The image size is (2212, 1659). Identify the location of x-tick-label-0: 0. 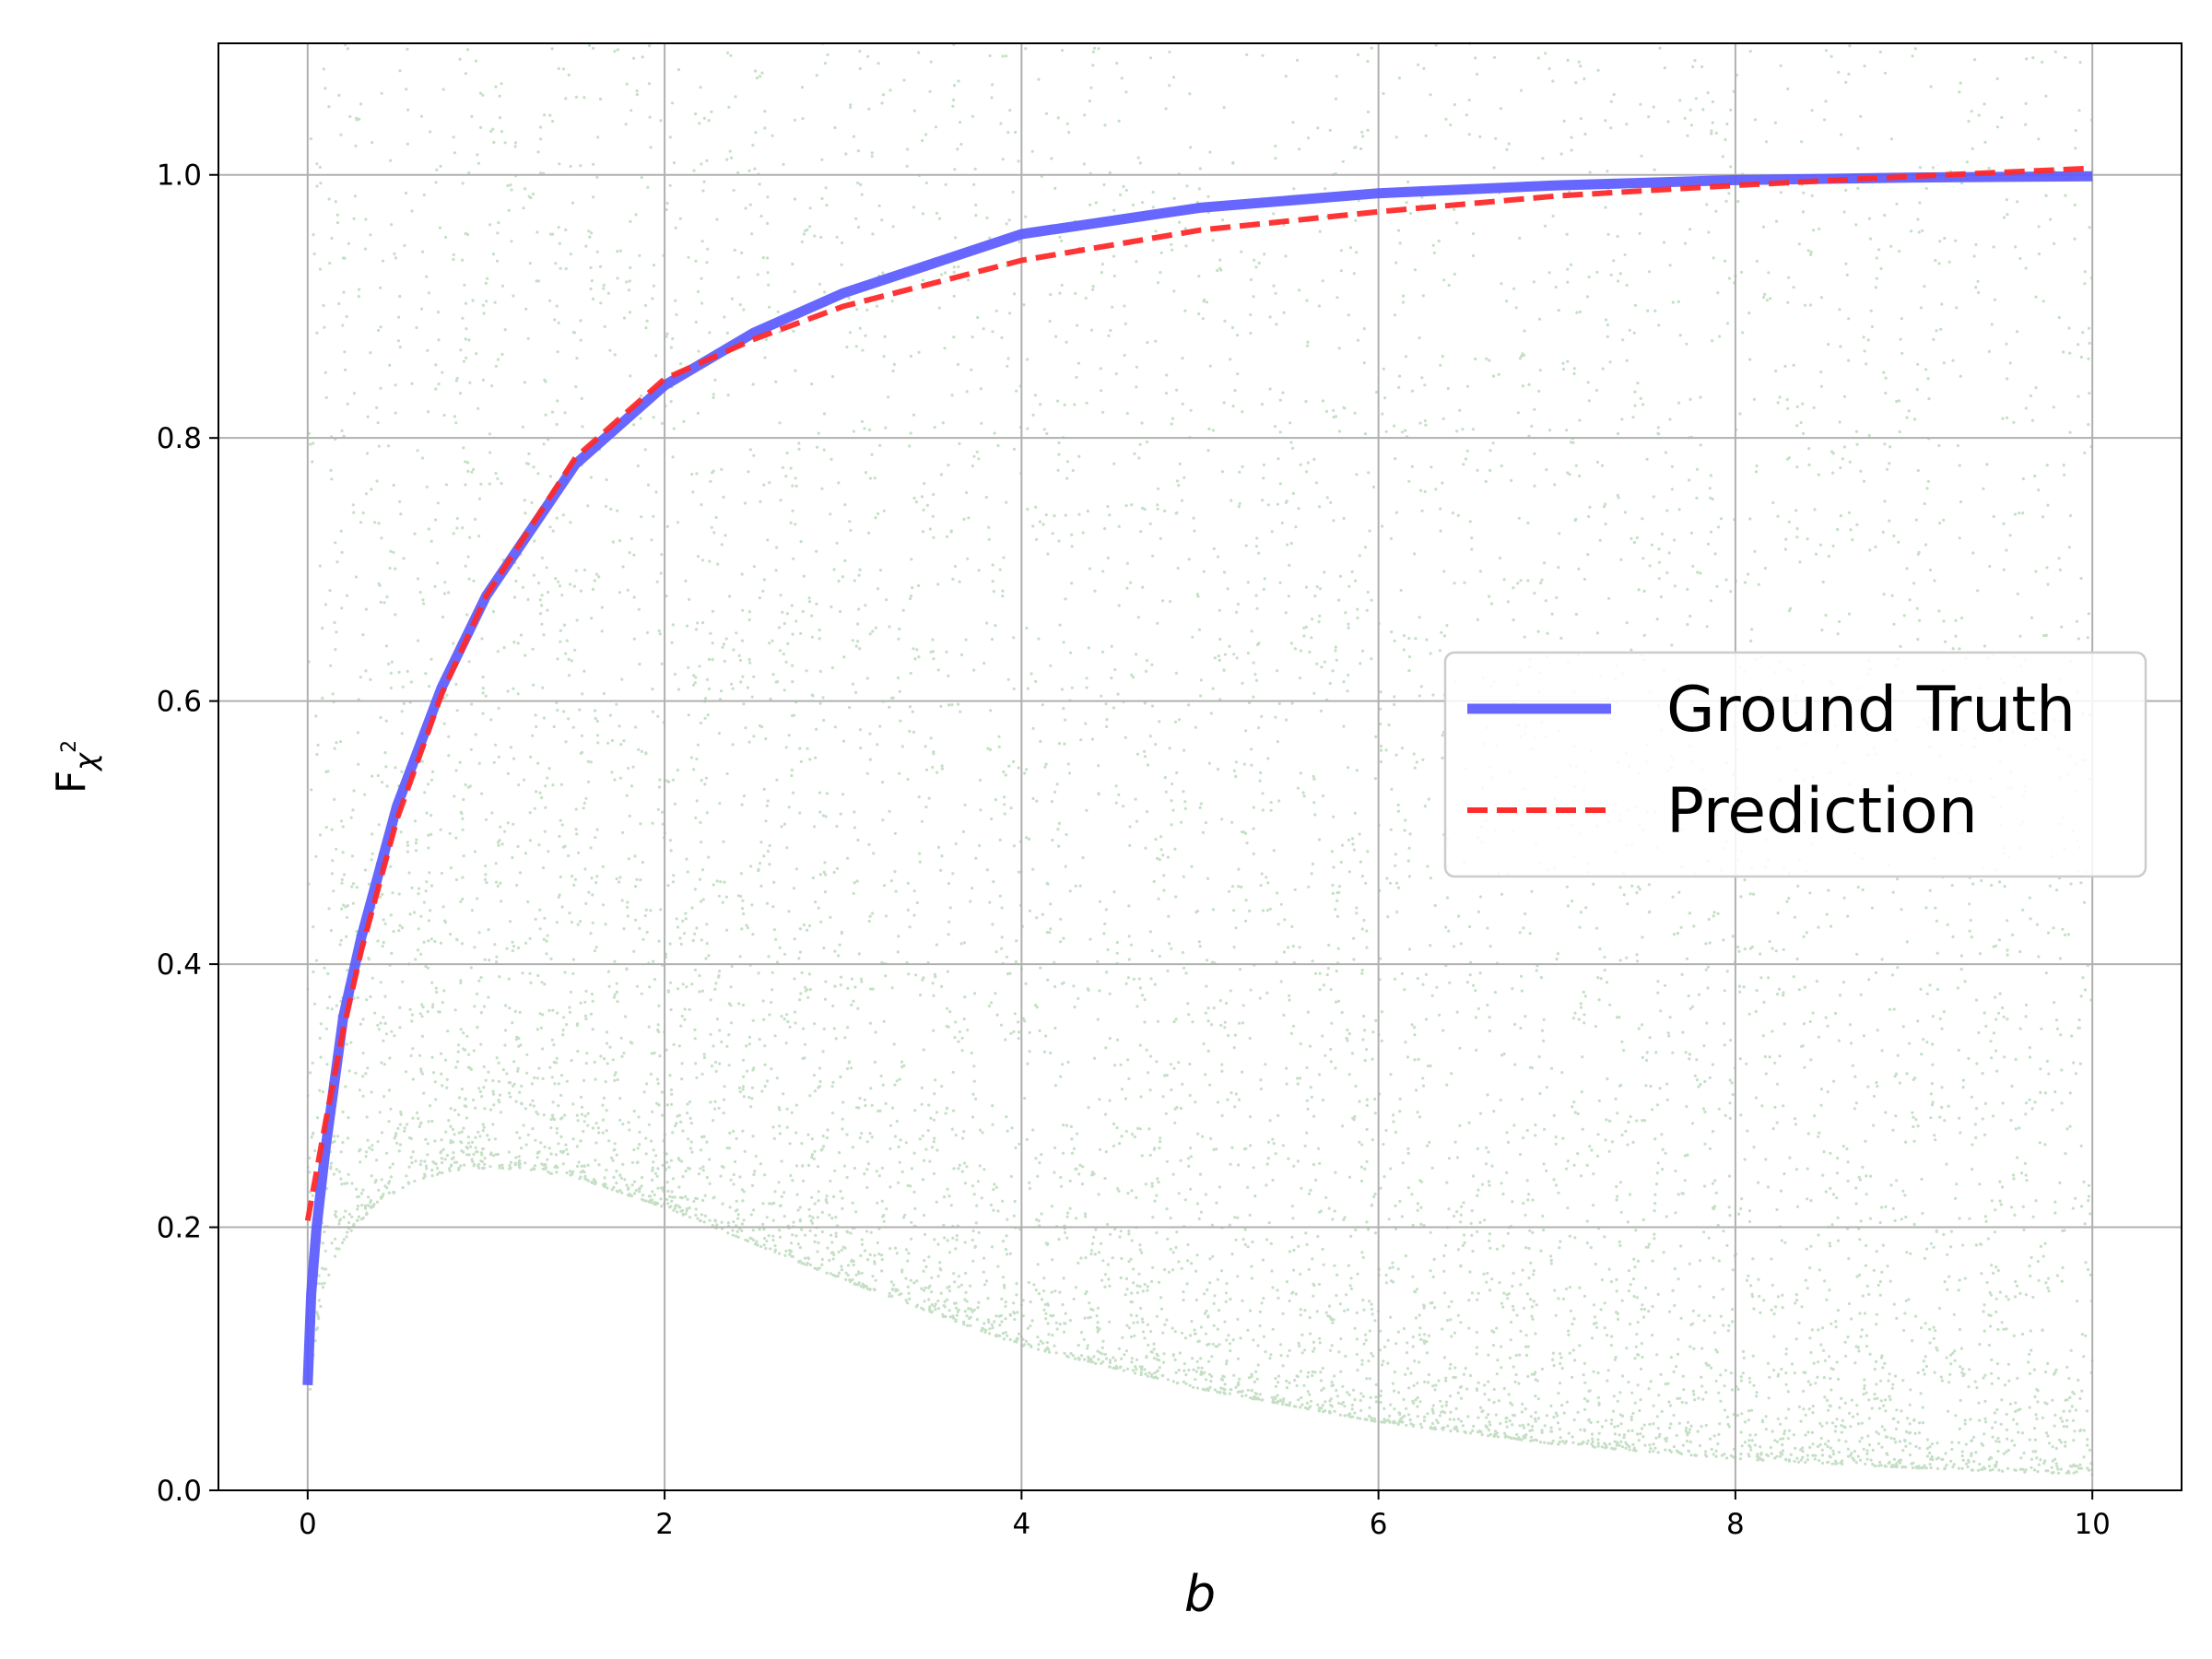
(308, 1524).